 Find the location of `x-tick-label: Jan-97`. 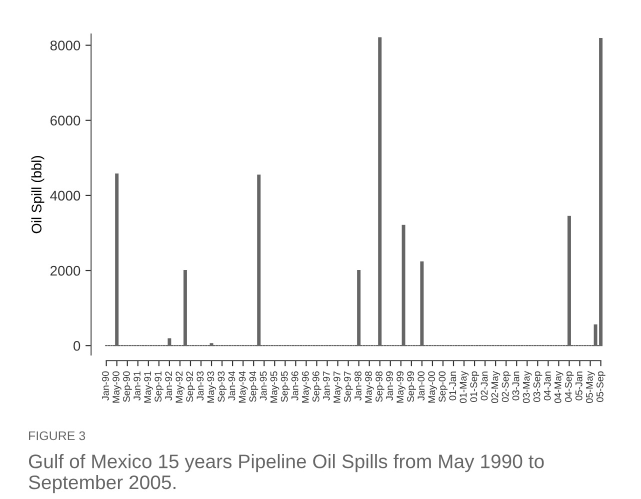

x-tick-label: Jan-97 is located at coordinates (326, 386).